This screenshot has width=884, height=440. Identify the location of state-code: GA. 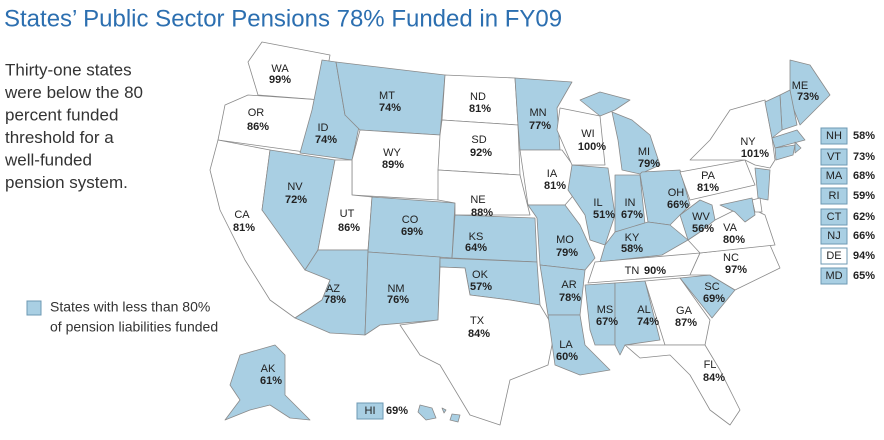
(684, 311).